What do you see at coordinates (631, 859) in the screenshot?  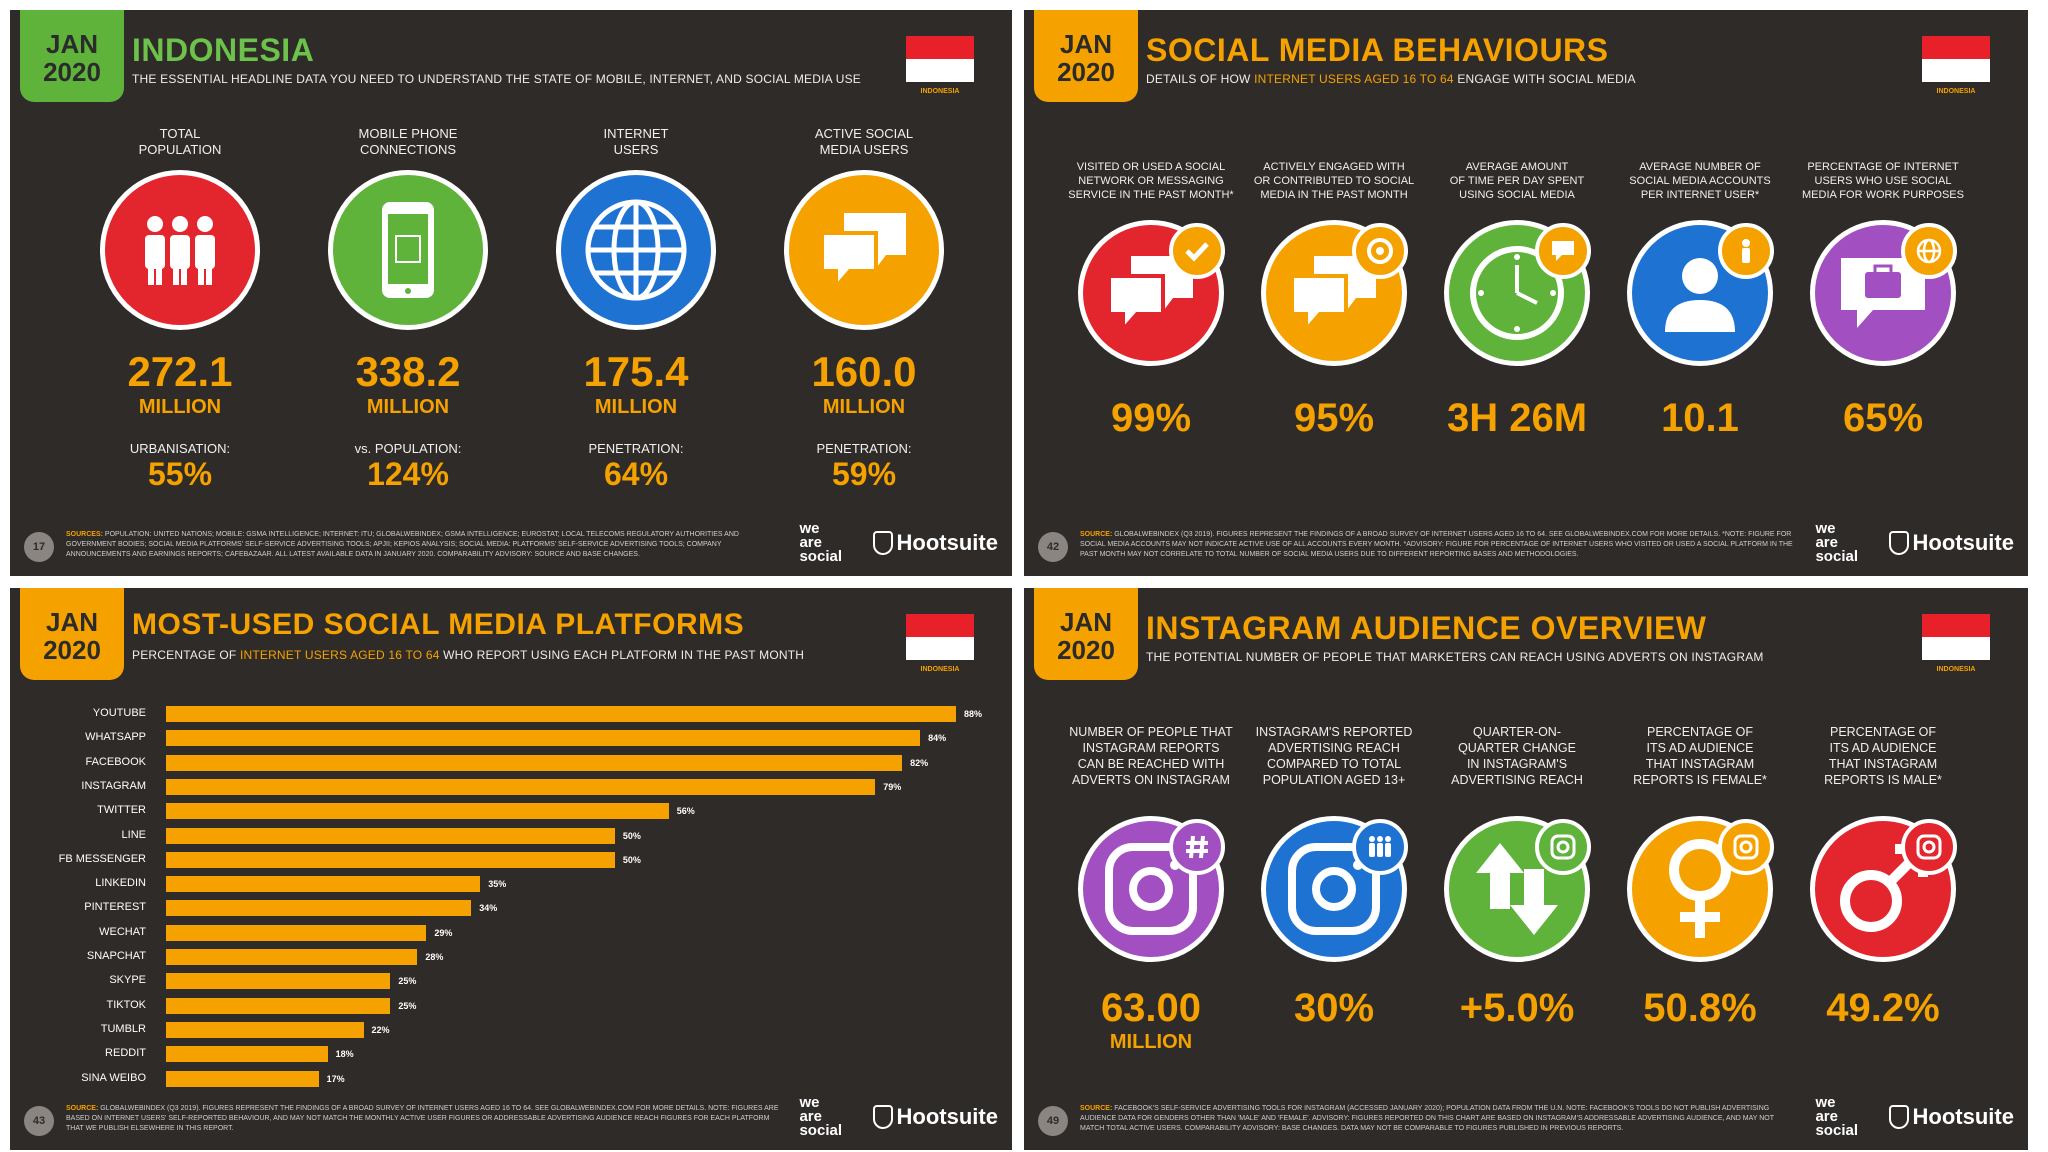 I see `bar-value-label: 50%` at bounding box center [631, 859].